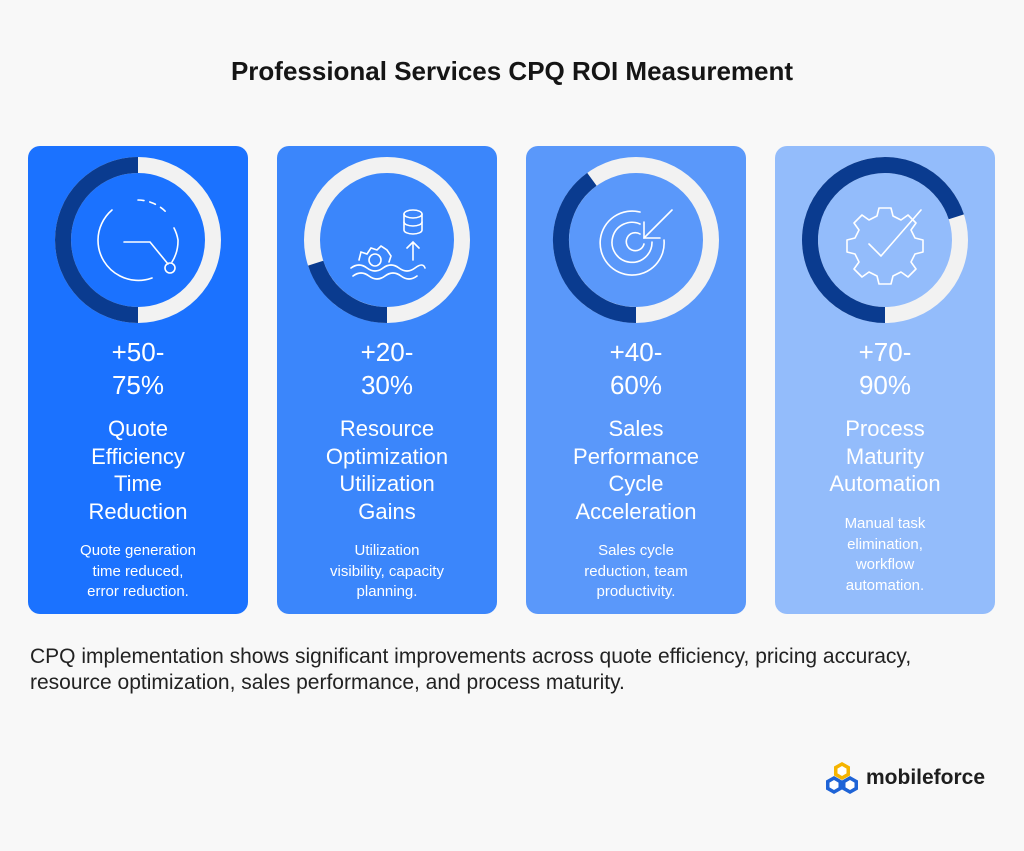  What do you see at coordinates (387, 470) in the screenshot?
I see `metric-label: Resource Optimization Utilization Gains` at bounding box center [387, 470].